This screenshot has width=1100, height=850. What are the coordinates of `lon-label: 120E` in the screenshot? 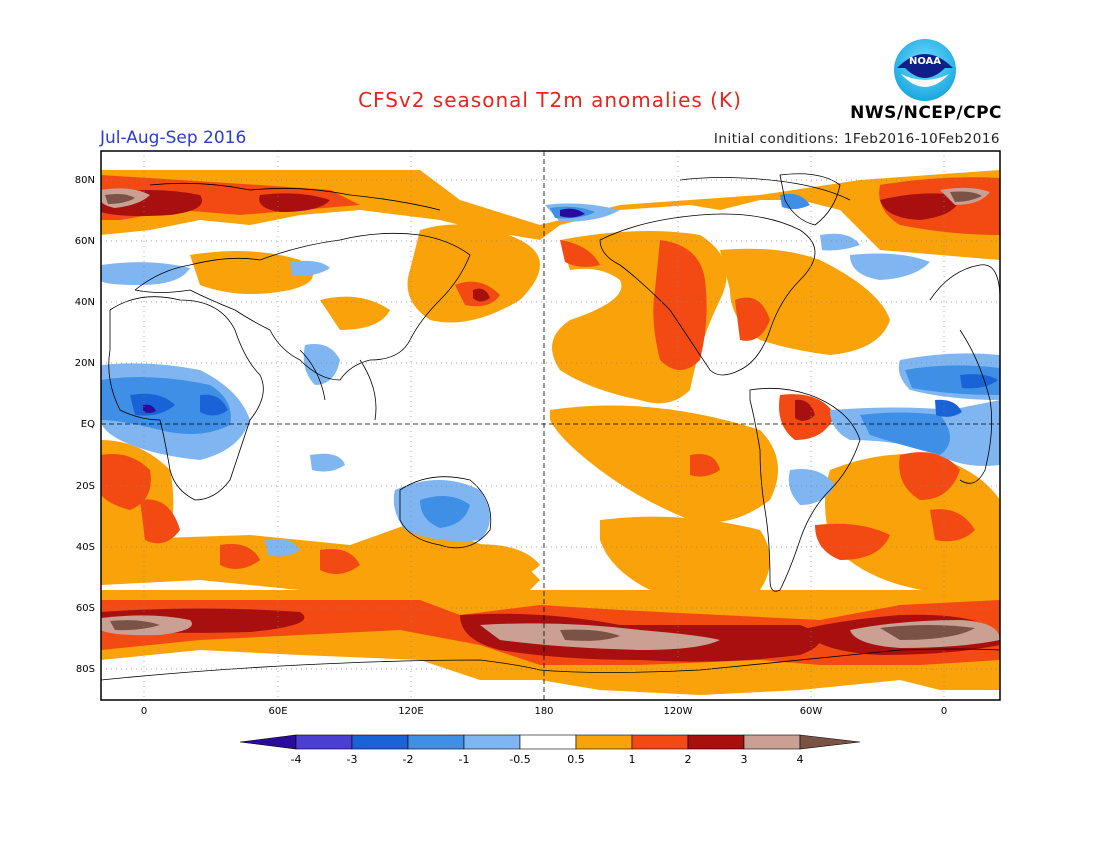 It's located at (410, 711).